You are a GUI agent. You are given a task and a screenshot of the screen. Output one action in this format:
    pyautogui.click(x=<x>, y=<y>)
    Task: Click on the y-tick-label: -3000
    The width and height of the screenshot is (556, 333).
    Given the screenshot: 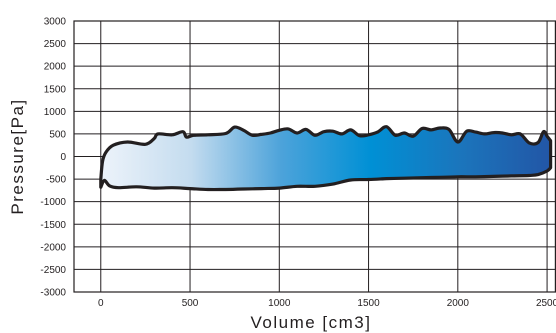 What is the action you would take?
    pyautogui.click(x=53, y=293)
    